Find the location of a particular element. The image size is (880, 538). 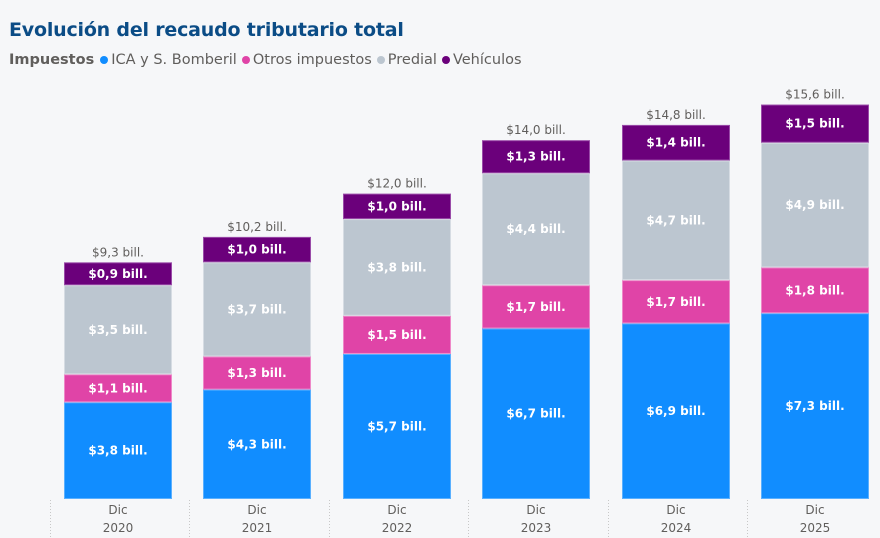

segment-label: $6,7 bill. is located at coordinates (535, 414).